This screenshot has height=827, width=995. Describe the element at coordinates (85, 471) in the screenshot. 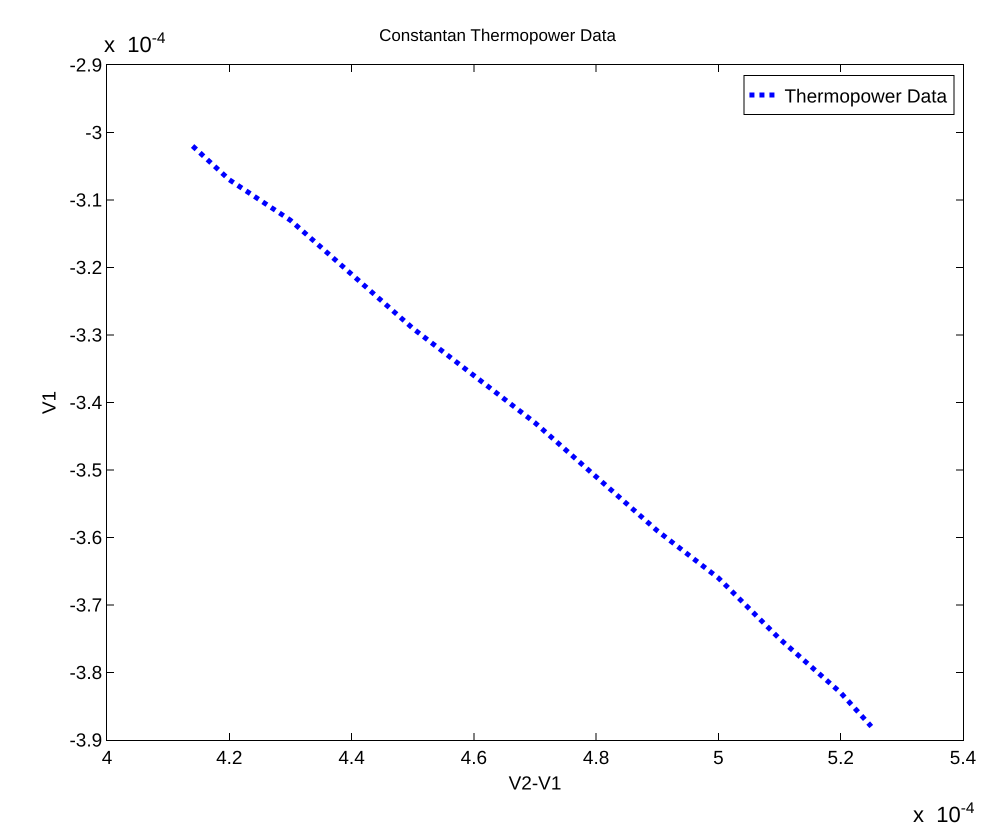

I see `y-tick-label: -3.5` at that location.